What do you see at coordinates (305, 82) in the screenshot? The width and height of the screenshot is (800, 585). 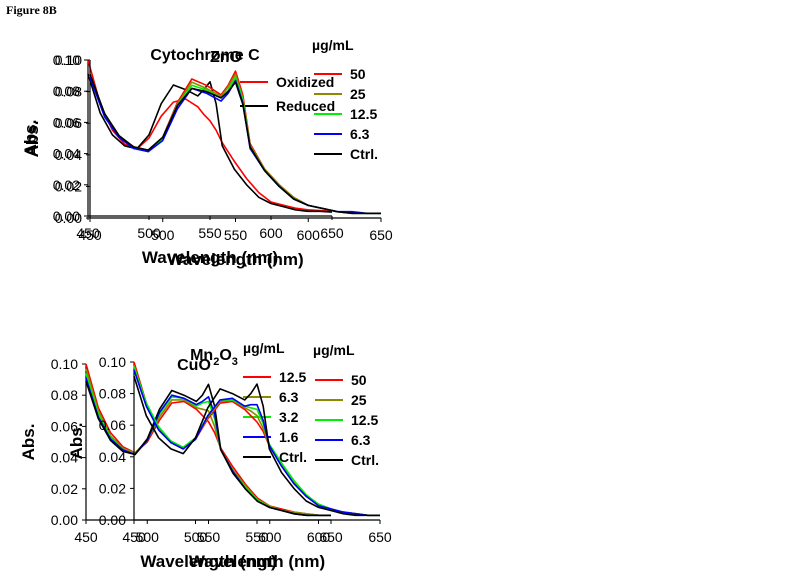 I see `legend-label-oxidized: Oxidized` at bounding box center [305, 82].